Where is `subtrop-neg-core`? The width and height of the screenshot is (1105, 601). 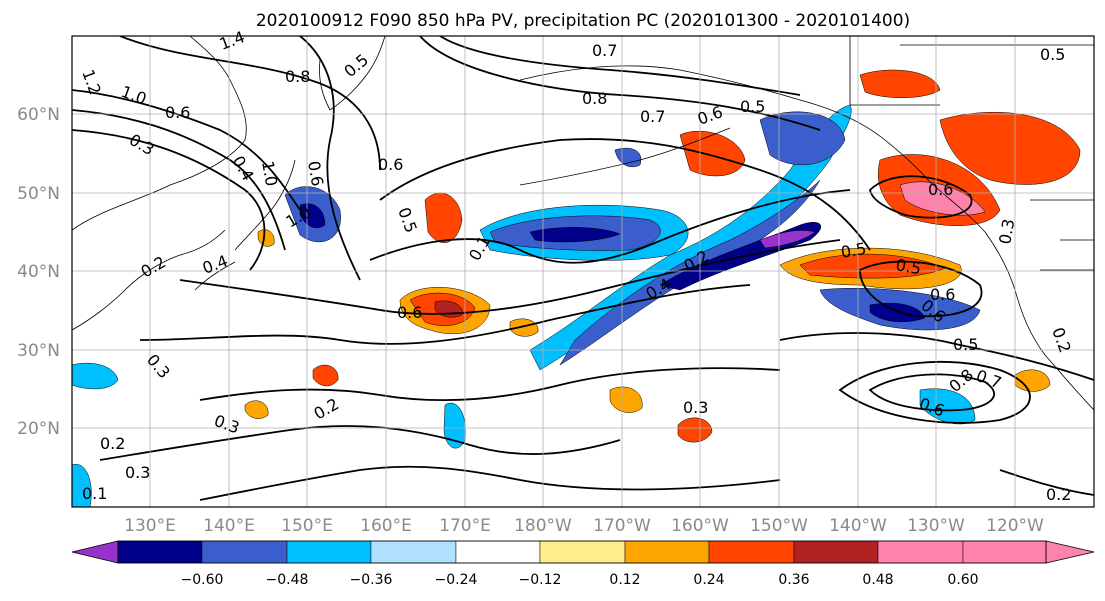 subtrop-neg-core is located at coordinates (897, 312).